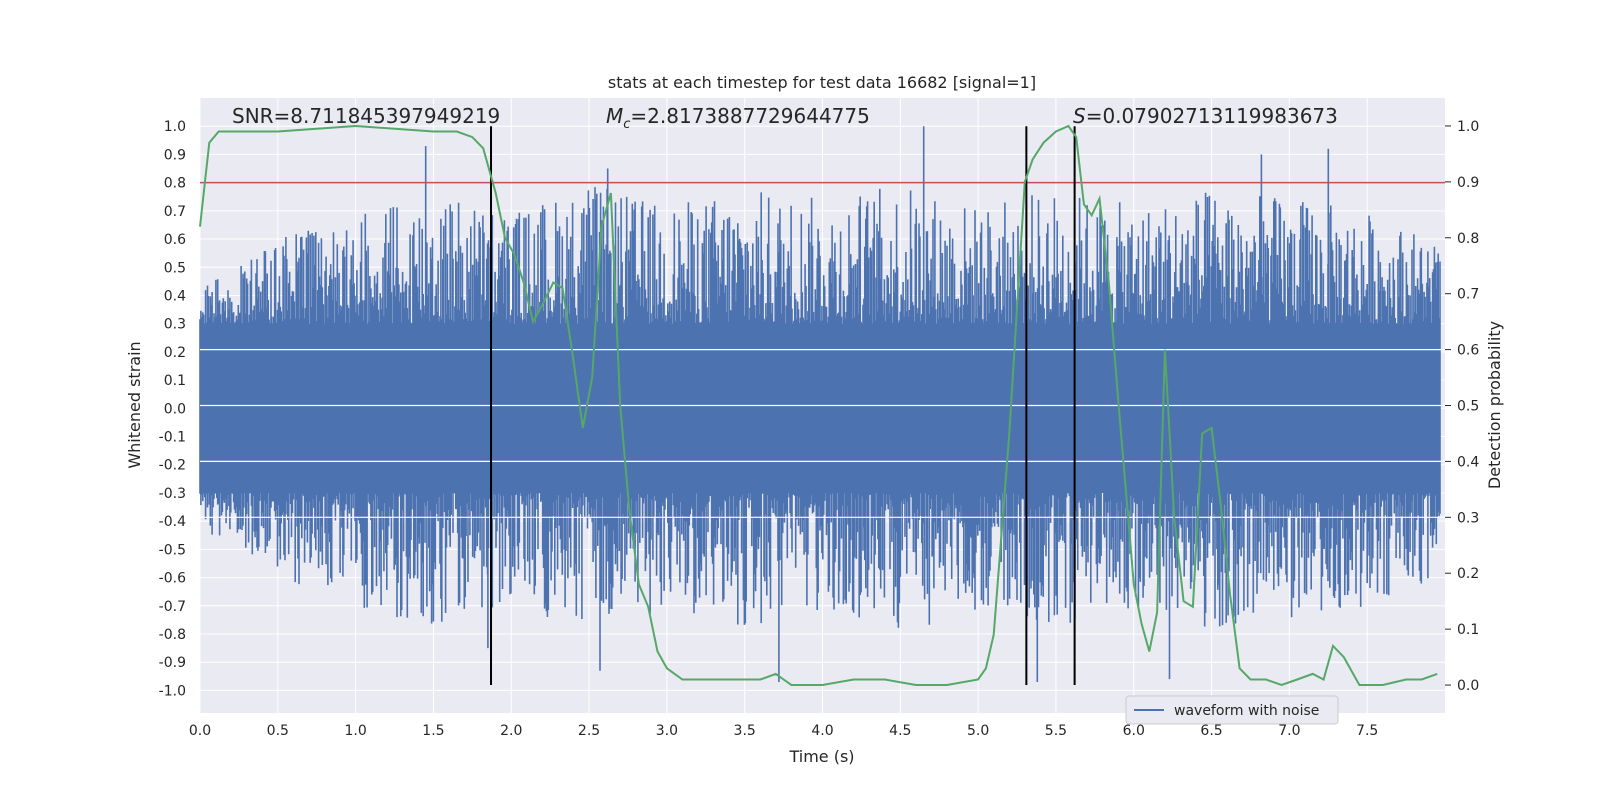  What do you see at coordinates (172, 466) in the screenshot?
I see `left-tick-label: -0.2` at bounding box center [172, 466].